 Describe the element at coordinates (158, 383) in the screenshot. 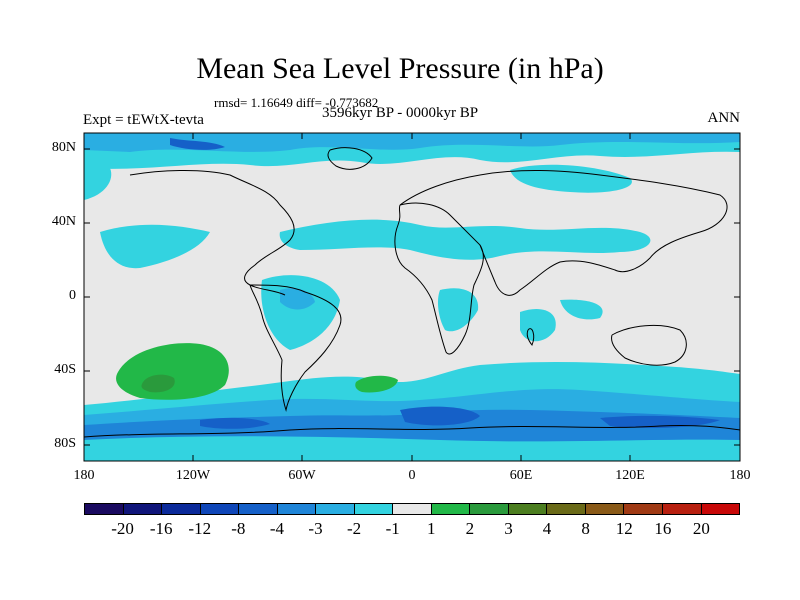

I see `south-pacific-dark-green` at that location.